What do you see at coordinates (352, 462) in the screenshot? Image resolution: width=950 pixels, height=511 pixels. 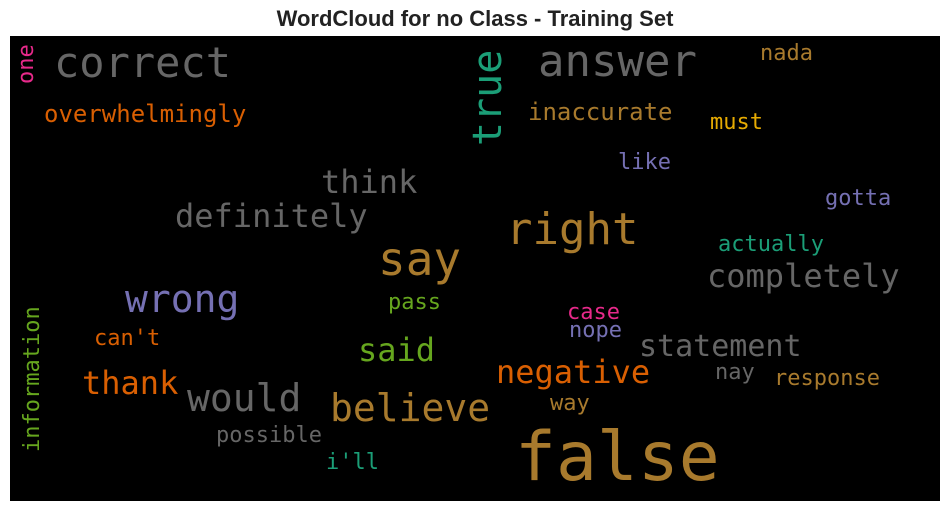 I see `word-i-ll: i'll` at bounding box center [352, 462].